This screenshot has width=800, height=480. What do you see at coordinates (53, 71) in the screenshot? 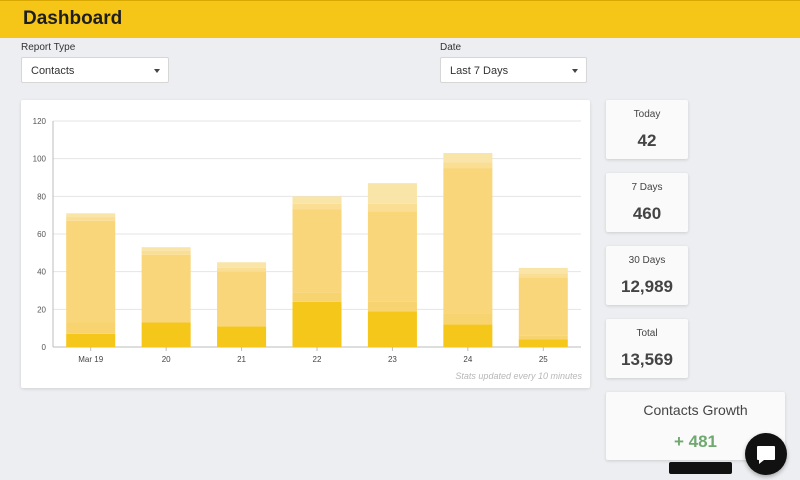
I see `report-type-value: Contacts` at bounding box center [53, 71].